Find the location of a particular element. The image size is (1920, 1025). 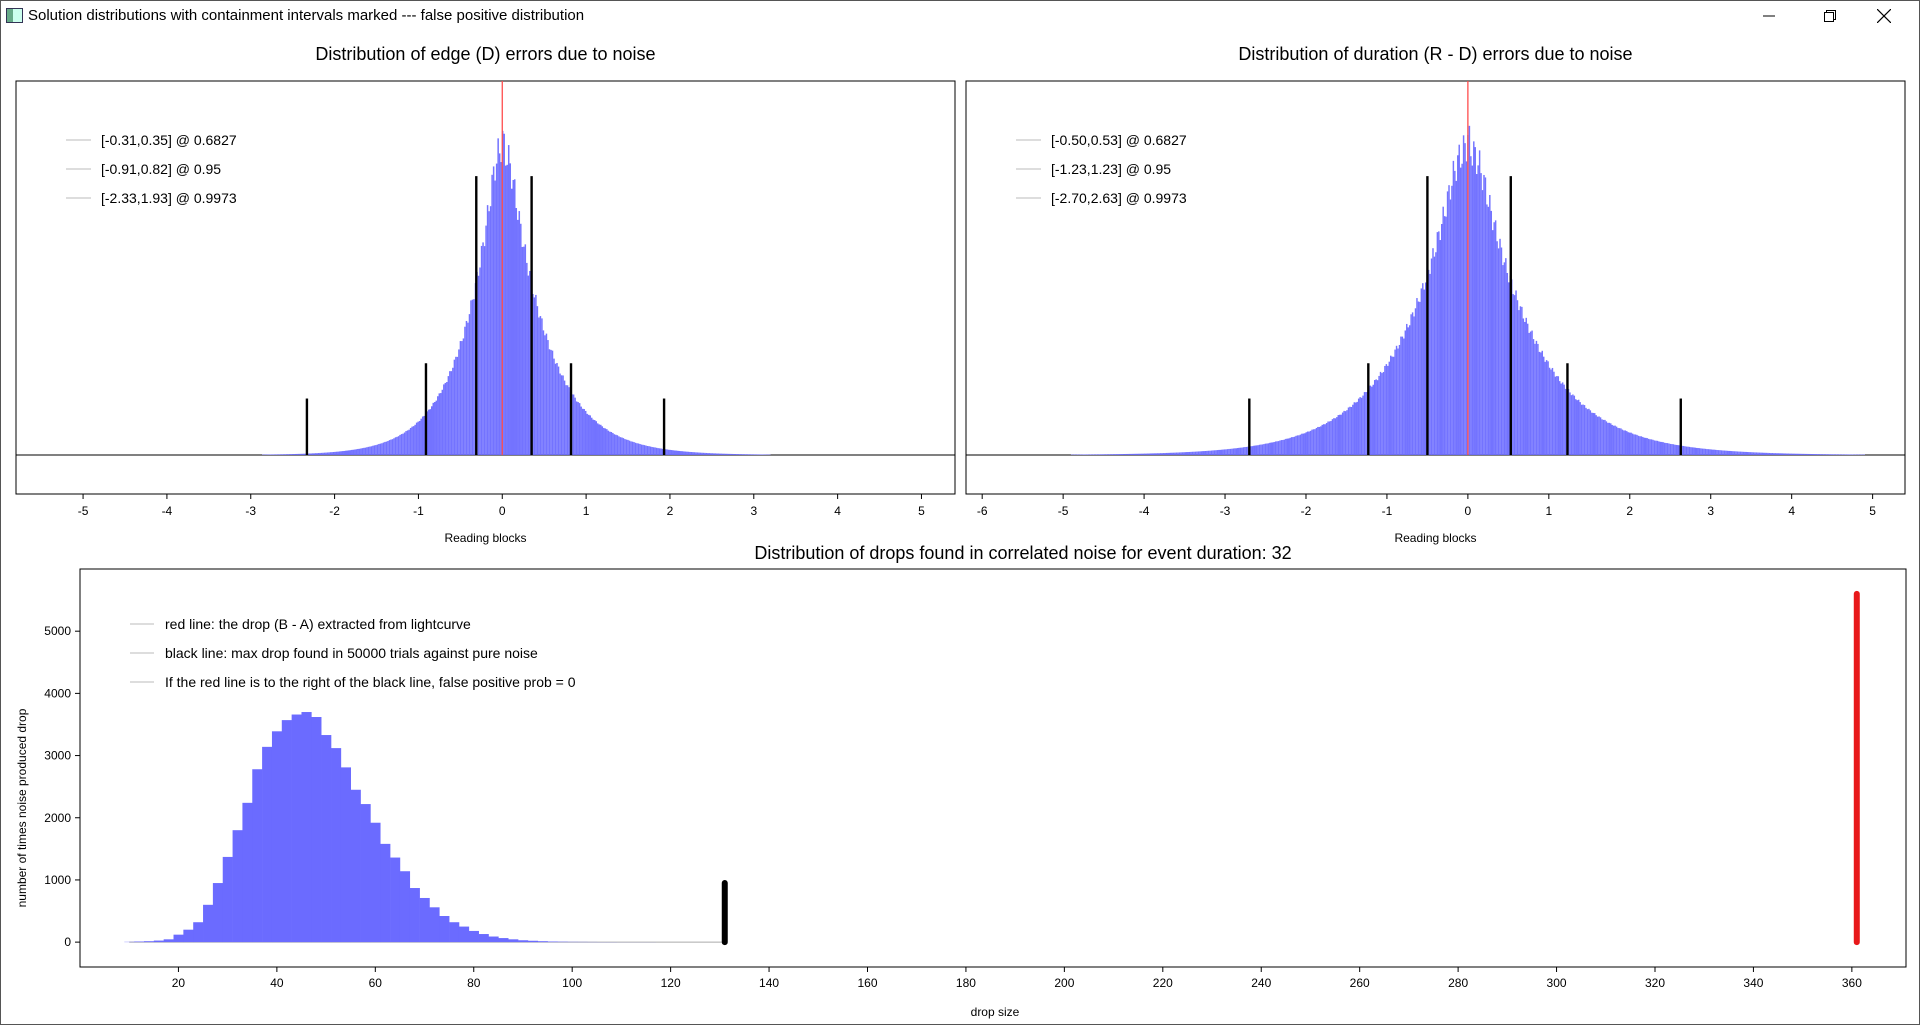

y-tick-label: 2000 is located at coordinates (57, 818).